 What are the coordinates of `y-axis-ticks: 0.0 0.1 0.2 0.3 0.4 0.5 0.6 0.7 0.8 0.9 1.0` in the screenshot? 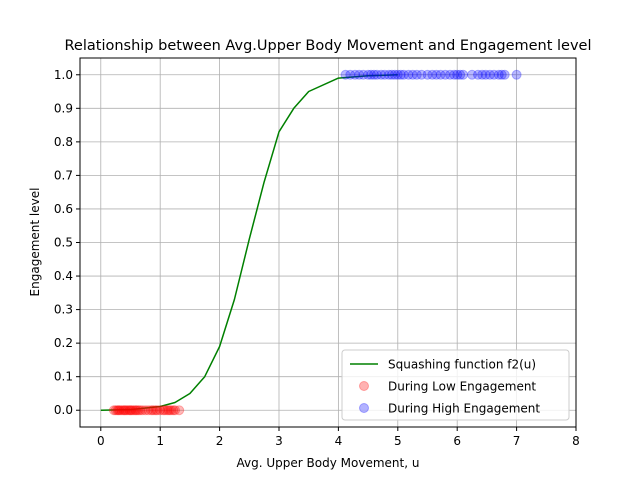 It's located at (67, 242).